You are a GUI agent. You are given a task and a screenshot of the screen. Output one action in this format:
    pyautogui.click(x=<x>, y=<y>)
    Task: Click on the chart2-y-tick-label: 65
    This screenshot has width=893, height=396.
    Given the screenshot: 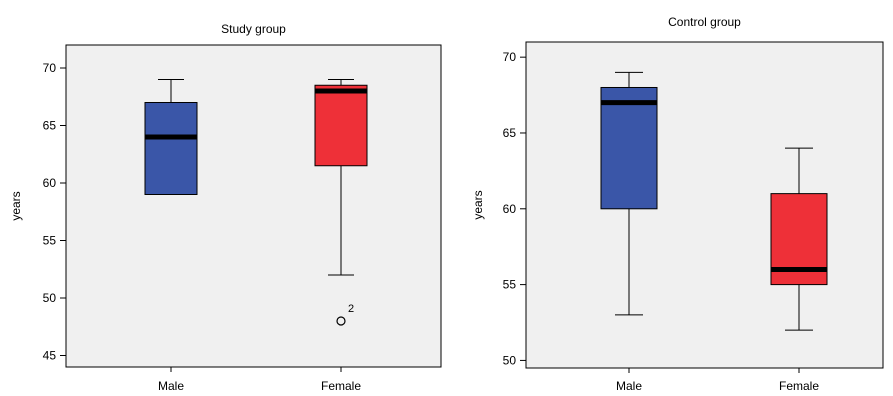 What is the action you would take?
    pyautogui.click(x=510, y=133)
    